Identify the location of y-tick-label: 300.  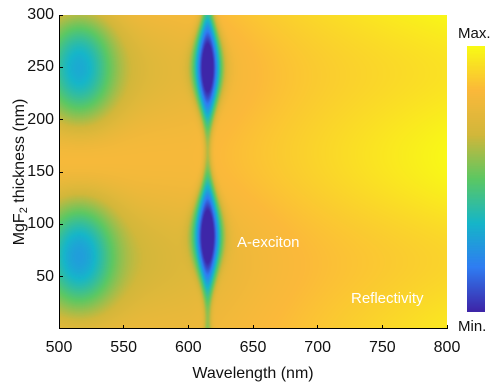
(40, 14).